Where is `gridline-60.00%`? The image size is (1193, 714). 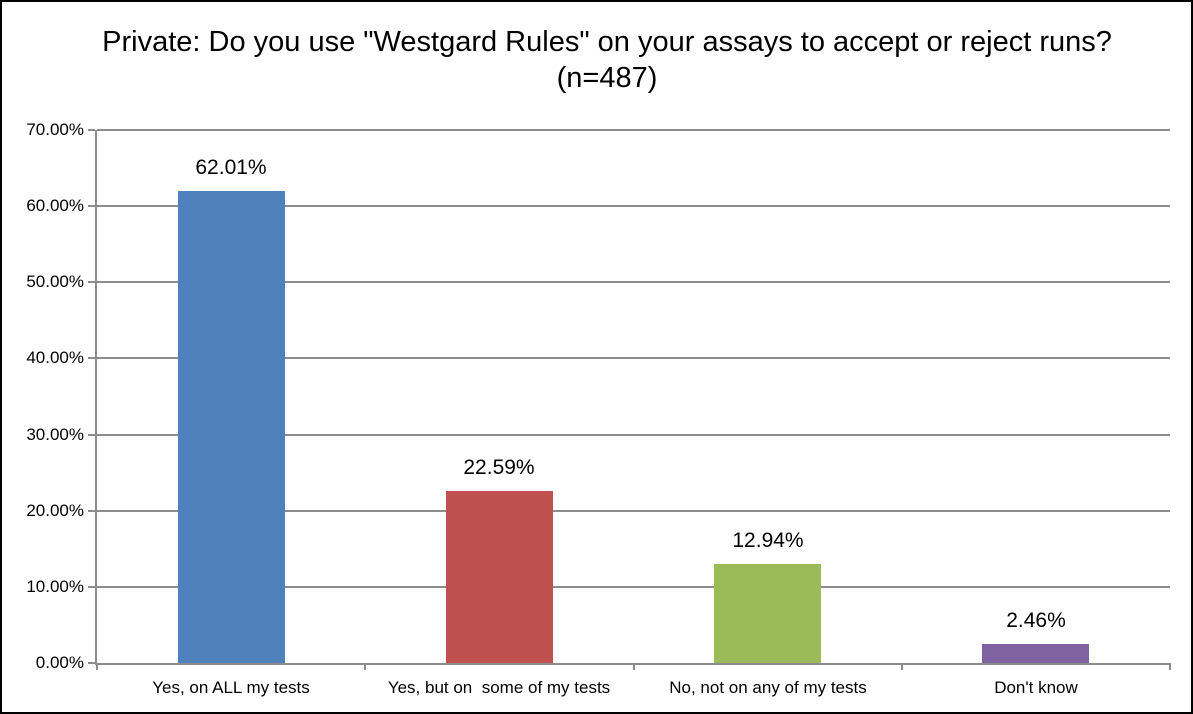
gridline-60.00% is located at coordinates (633, 206).